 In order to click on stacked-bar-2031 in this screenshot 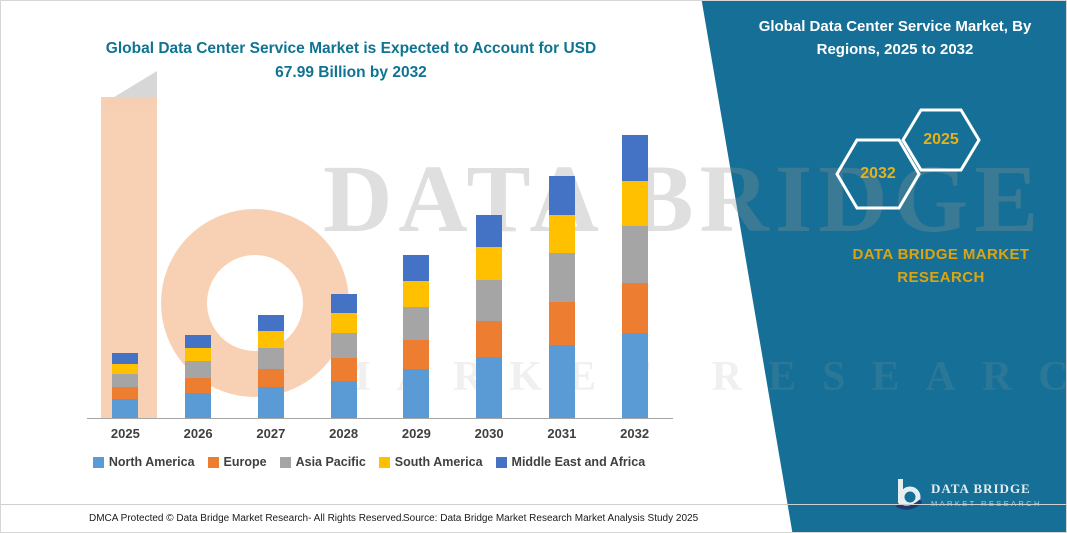, I will do `click(561, 297)`.